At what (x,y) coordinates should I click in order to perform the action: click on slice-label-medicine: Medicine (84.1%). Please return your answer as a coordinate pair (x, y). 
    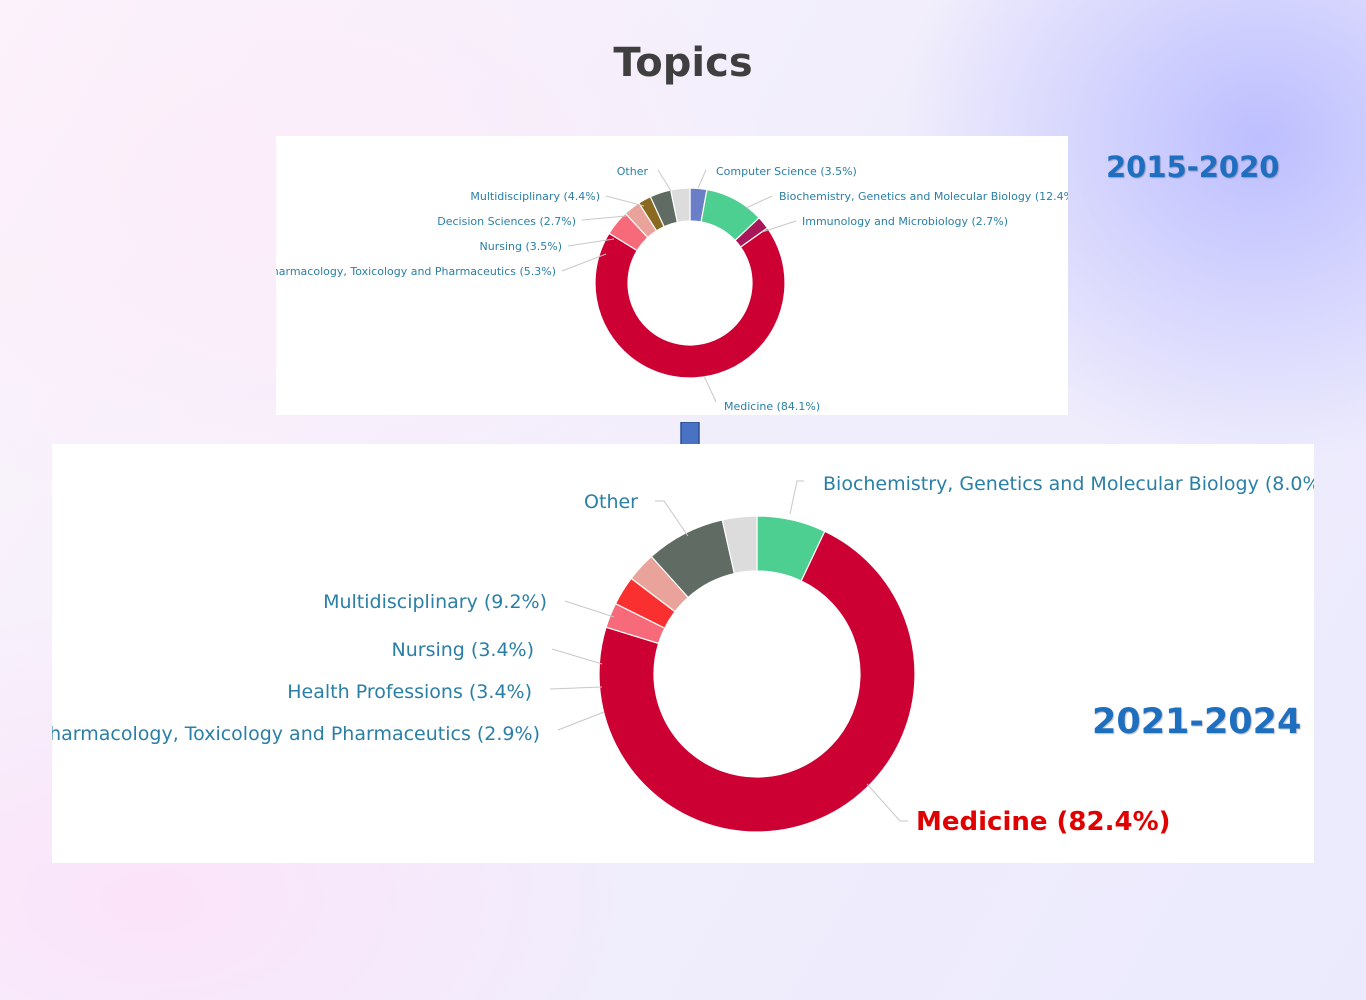
    Looking at the image, I should click on (772, 406).